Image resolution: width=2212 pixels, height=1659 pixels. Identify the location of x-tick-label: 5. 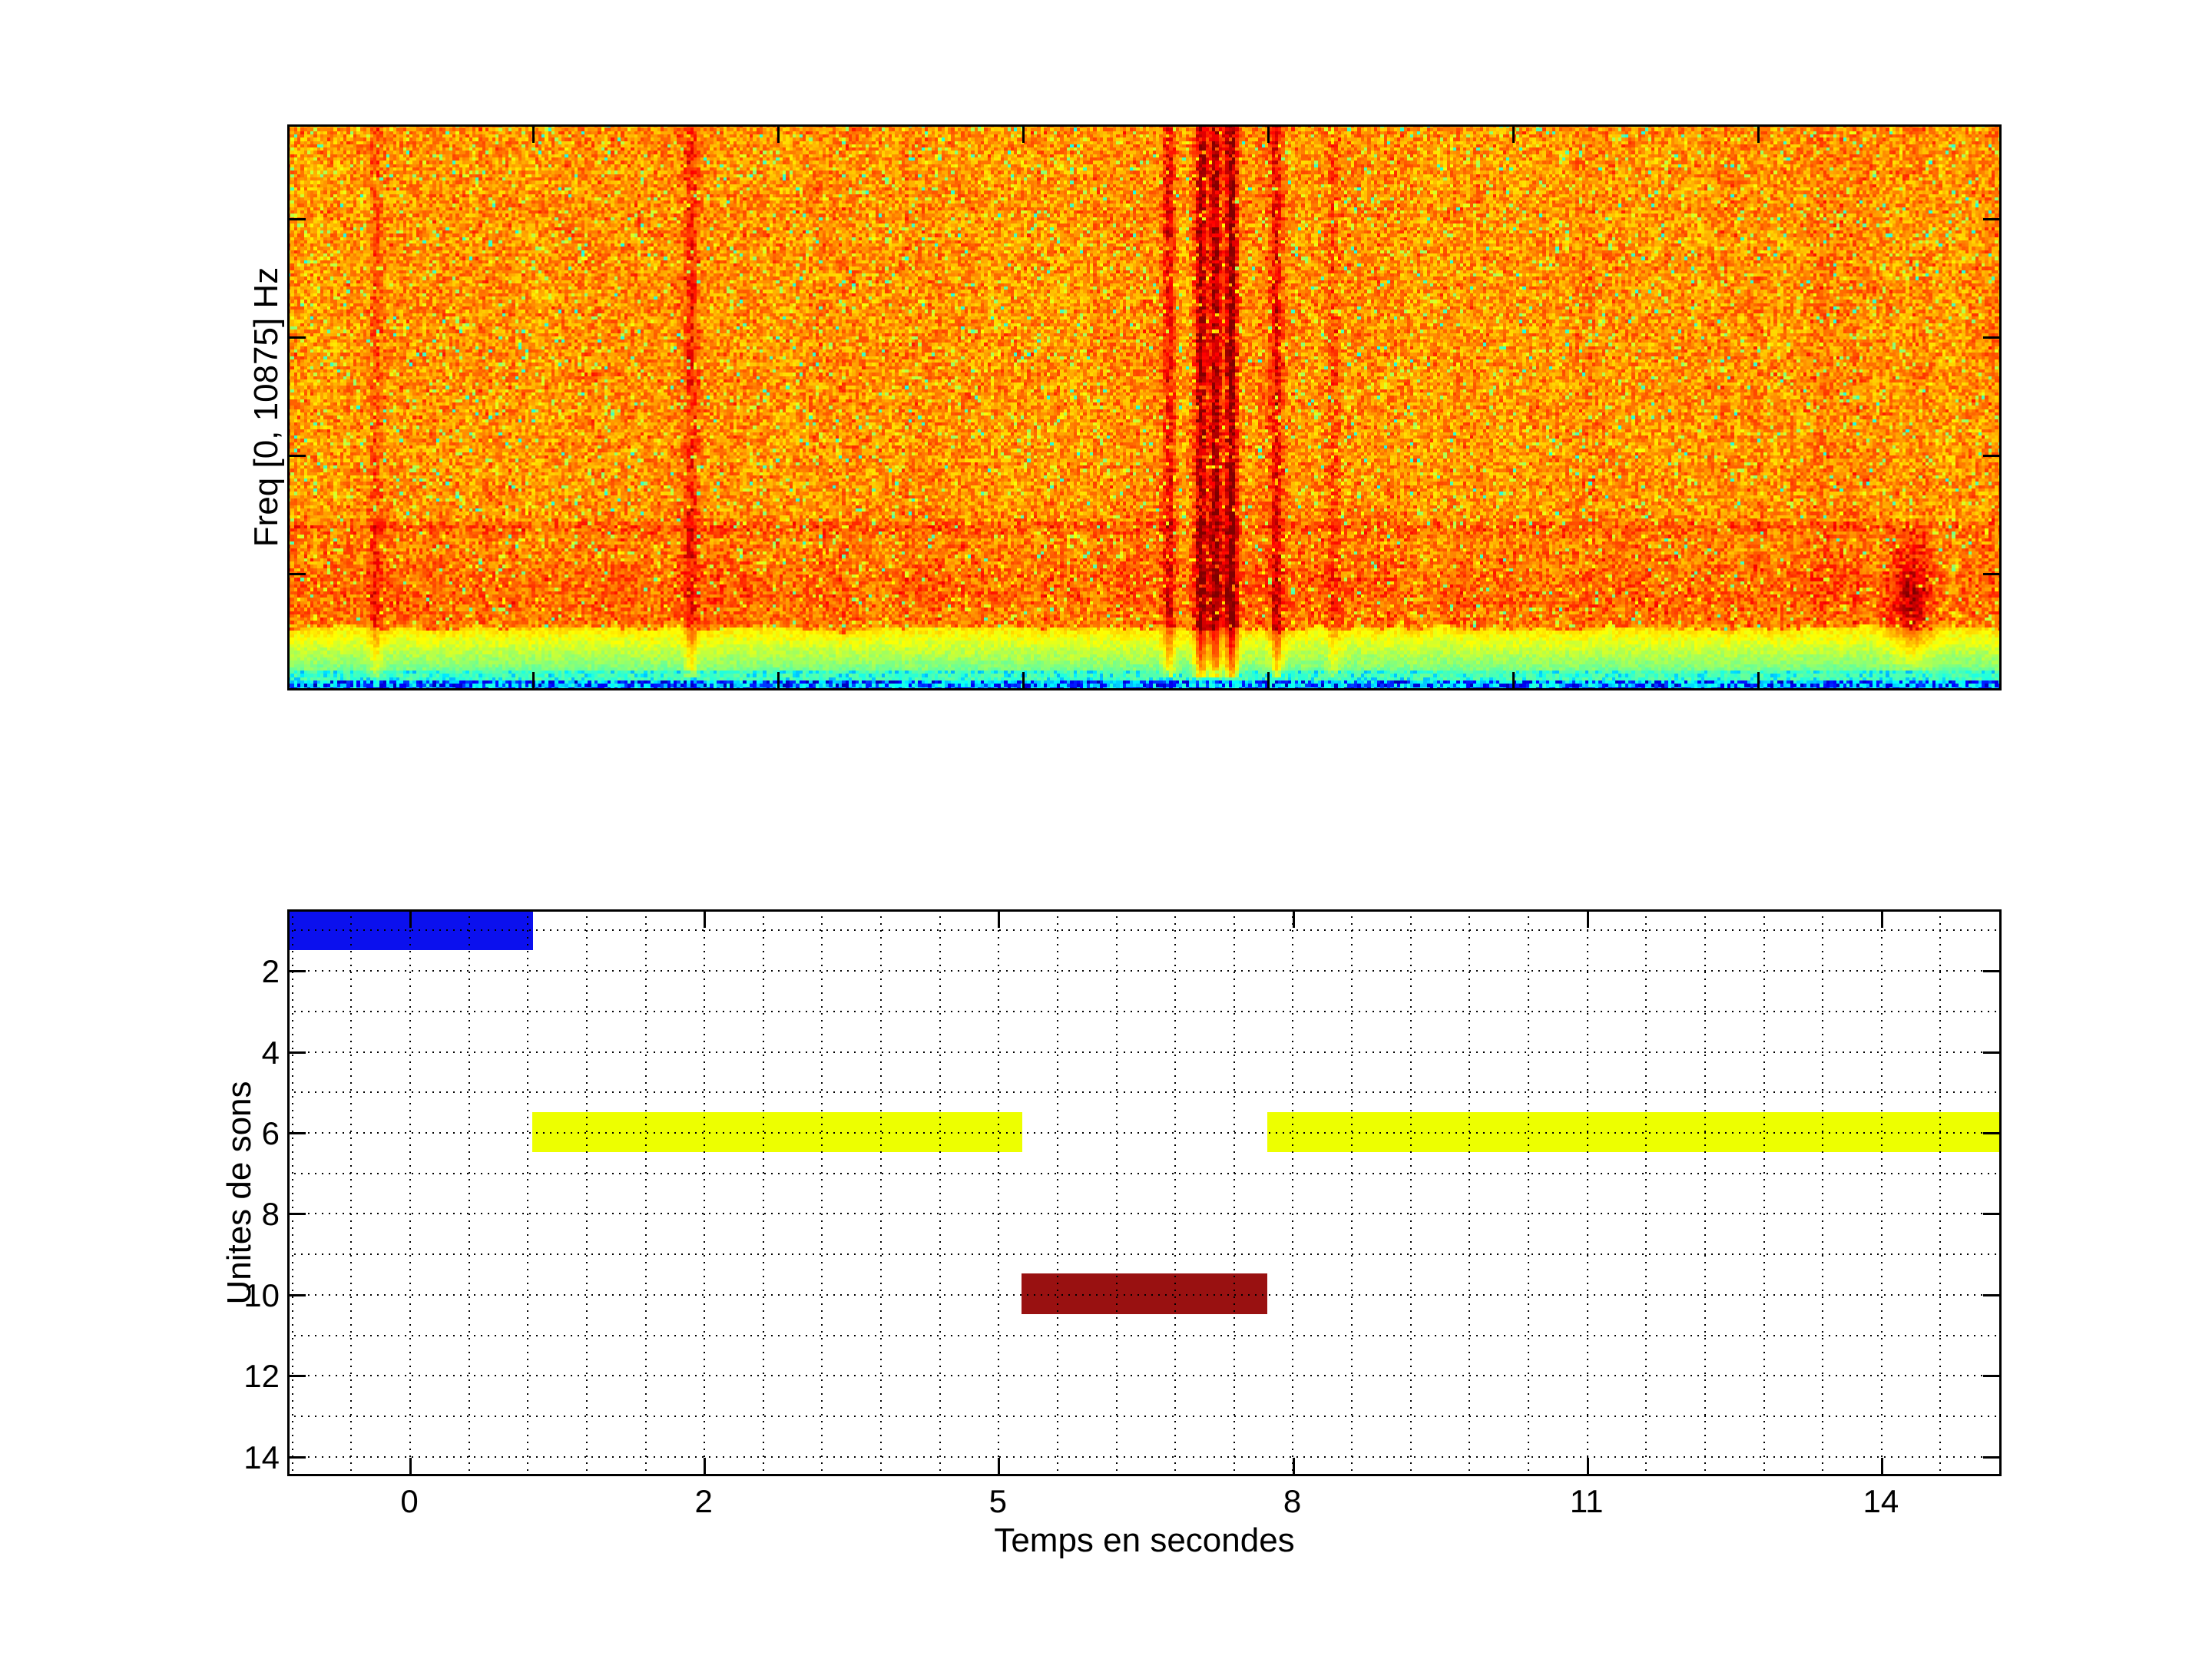
(998, 1501).